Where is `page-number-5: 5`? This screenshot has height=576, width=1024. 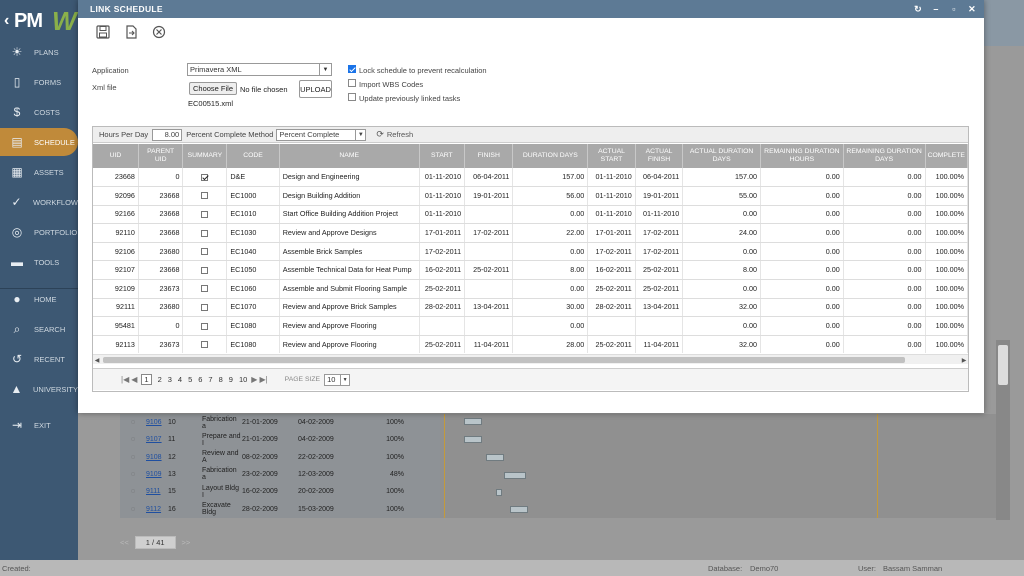 page-number-5: 5 is located at coordinates (190, 379).